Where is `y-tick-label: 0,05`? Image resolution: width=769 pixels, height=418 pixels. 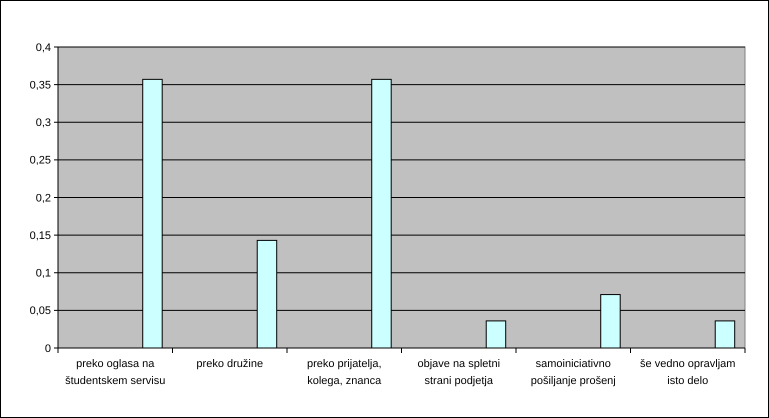 y-tick-label: 0,05 is located at coordinates (40, 311).